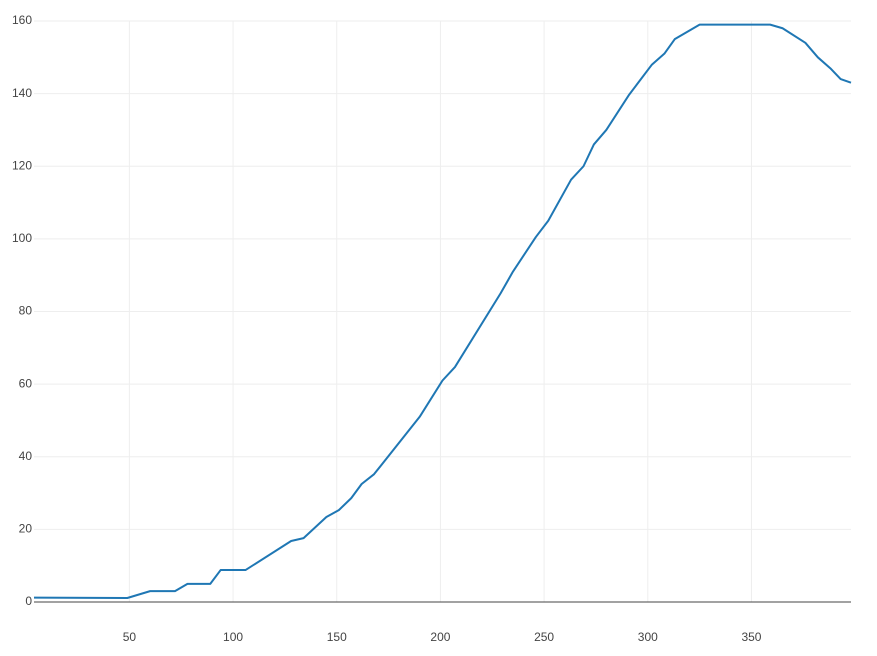 Image resolution: width=877 pixels, height=656 pixels. I want to click on x-tick-label: 250, so click(544, 637).